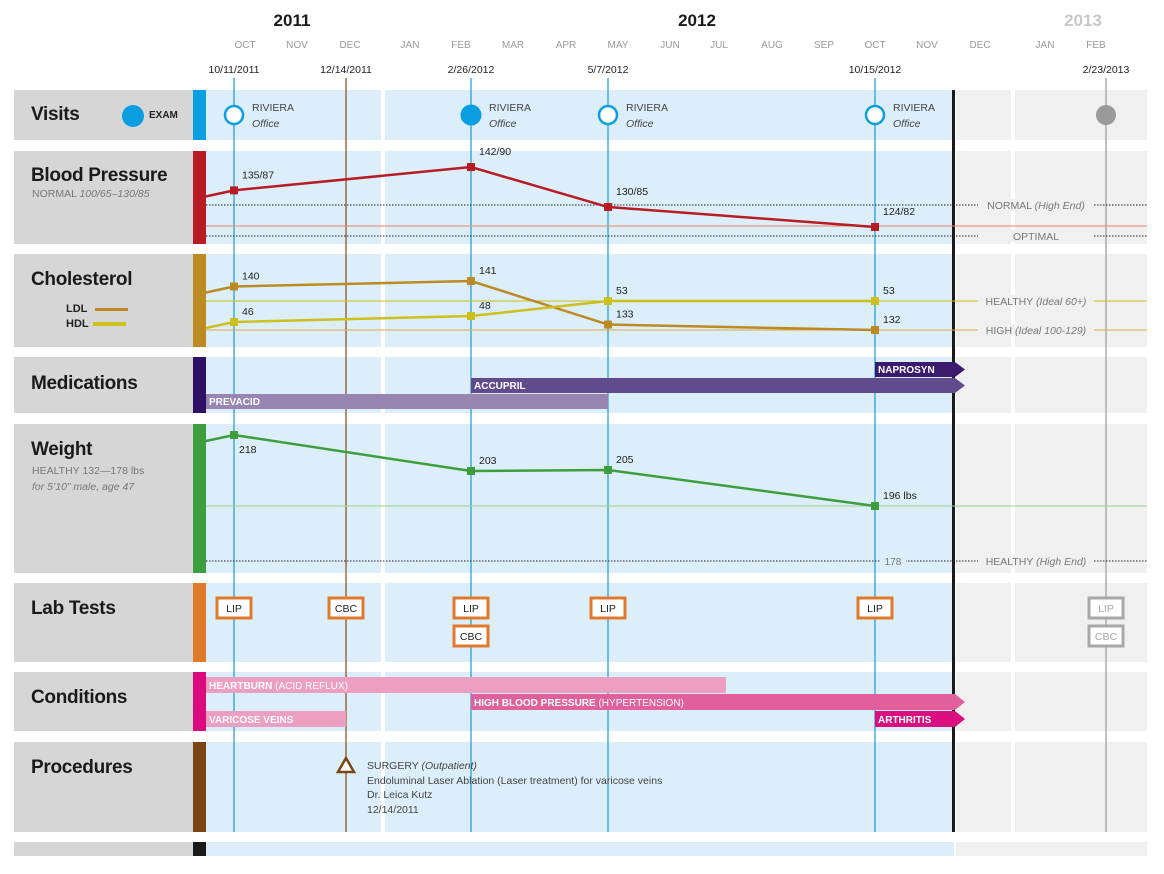  I want to click on condition-heartburn-detail: (ACID REFLUX), so click(311, 686).